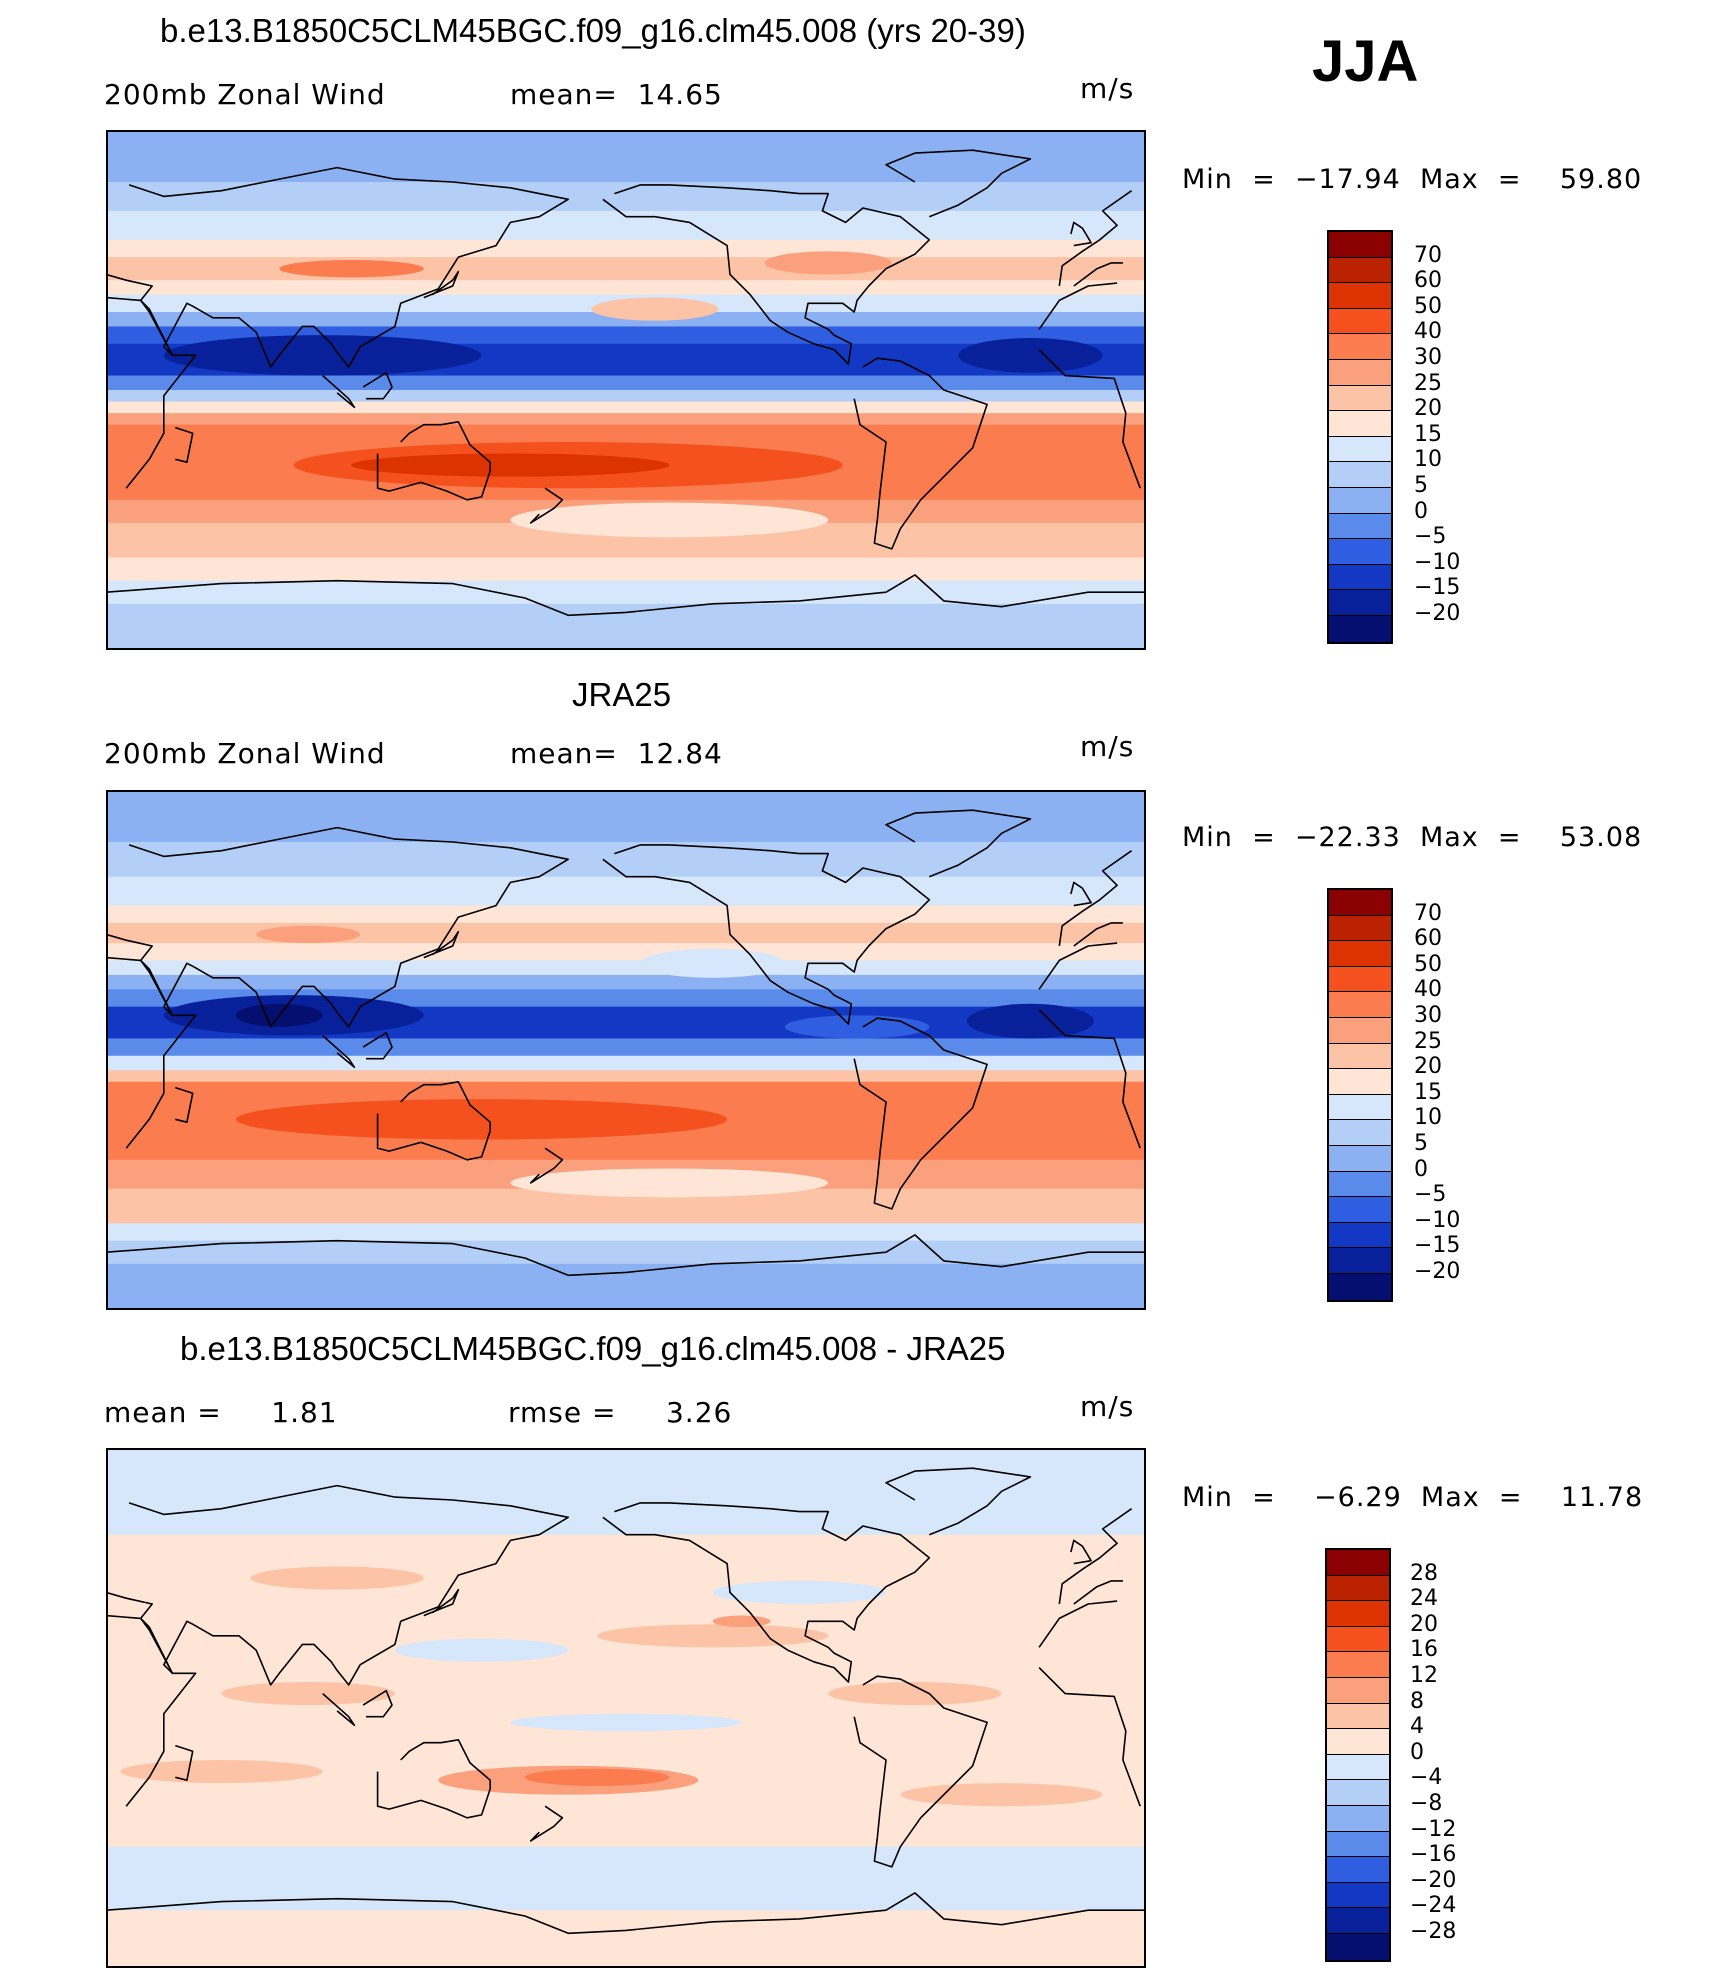 Image resolution: width=1710 pixels, height=1974 pixels. What do you see at coordinates (1421, 1169) in the screenshot?
I see `colorbar-tick-label: 0` at bounding box center [1421, 1169].